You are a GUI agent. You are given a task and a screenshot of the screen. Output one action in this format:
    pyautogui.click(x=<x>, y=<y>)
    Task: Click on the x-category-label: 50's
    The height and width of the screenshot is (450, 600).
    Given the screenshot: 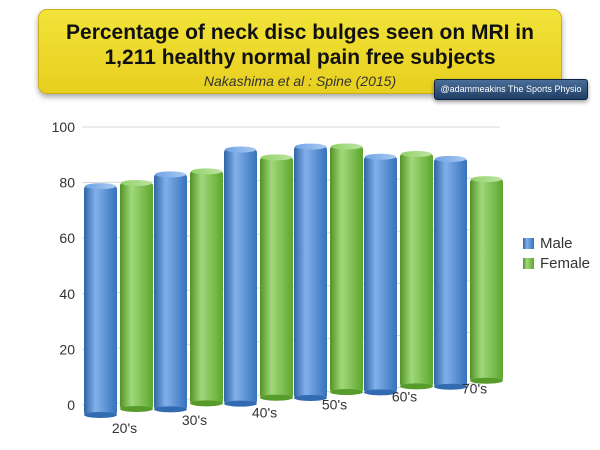 What is the action you would take?
    pyautogui.click(x=334, y=404)
    